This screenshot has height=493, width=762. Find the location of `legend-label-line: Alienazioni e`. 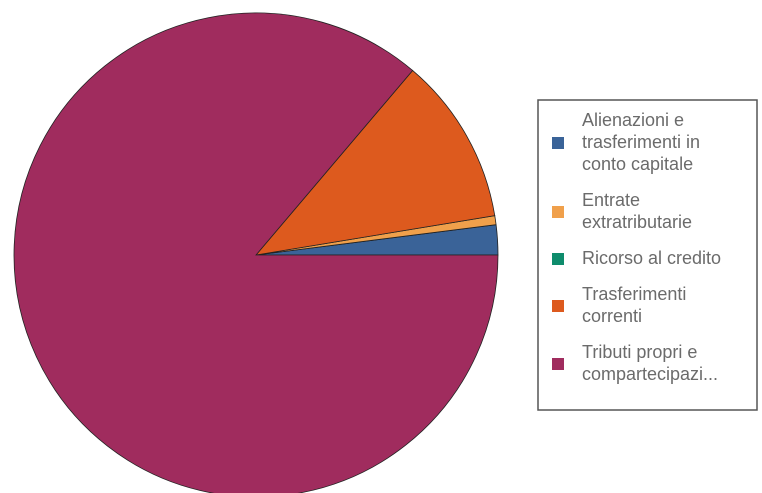

legend-label-line: Alienazioni e is located at coordinates (633, 120).